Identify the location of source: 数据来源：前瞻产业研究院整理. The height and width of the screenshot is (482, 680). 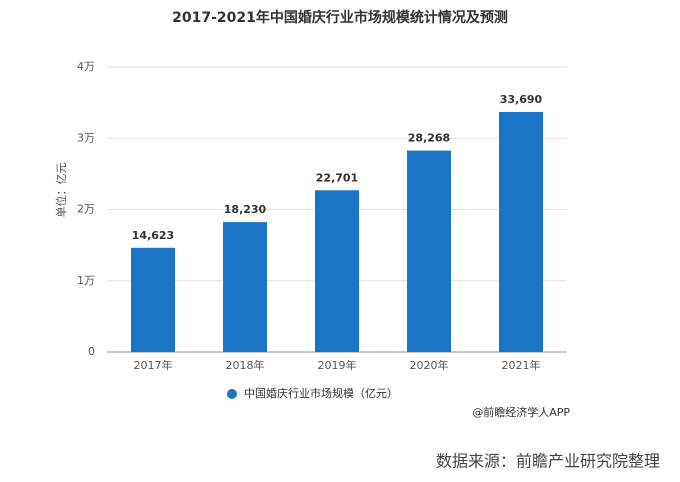
(548, 461).